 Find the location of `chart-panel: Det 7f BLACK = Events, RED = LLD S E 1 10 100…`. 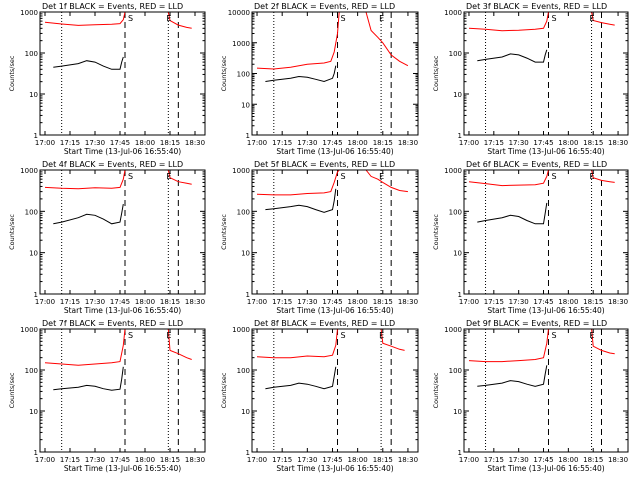

chart-panel: Det 7f BLACK = Events, RED = LLD S E 1 10 100… is located at coordinates (107, 396).